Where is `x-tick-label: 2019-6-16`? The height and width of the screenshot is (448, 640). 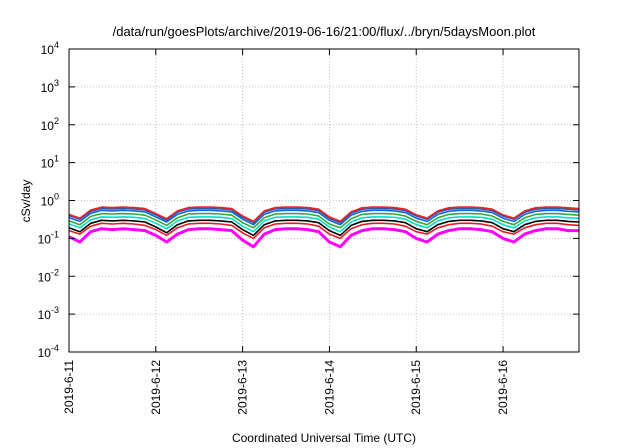
x-tick-label: 2019-6-16 is located at coordinates (503, 387).